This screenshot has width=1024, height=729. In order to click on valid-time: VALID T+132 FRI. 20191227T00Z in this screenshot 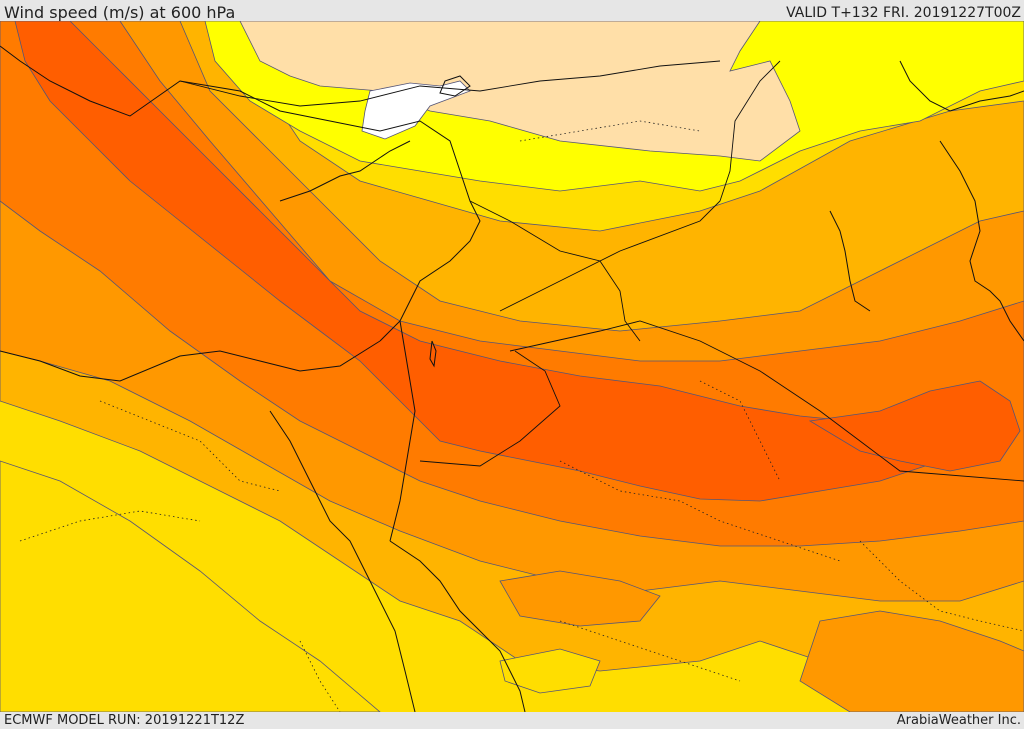, I will do `click(903, 13)`.